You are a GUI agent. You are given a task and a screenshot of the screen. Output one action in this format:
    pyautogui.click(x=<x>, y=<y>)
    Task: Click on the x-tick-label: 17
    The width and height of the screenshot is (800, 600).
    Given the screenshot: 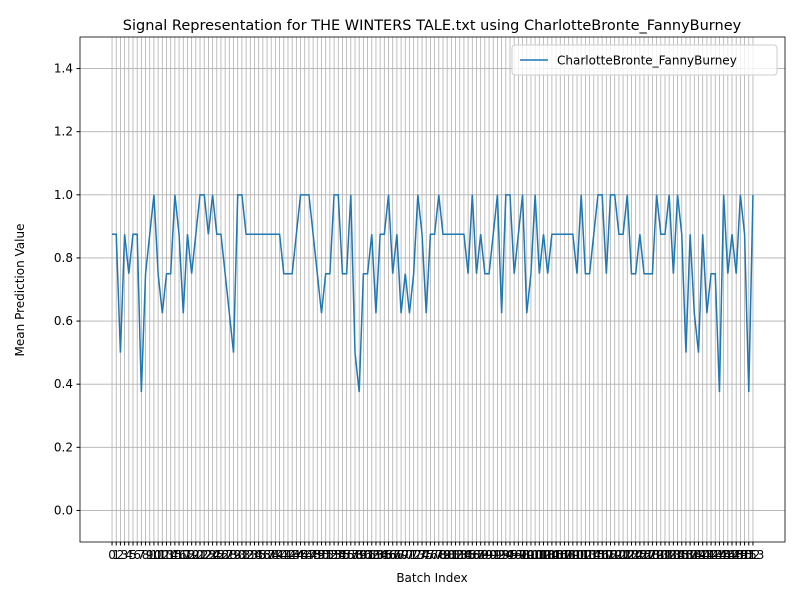 What is the action you would take?
    pyautogui.click(x=183, y=555)
    